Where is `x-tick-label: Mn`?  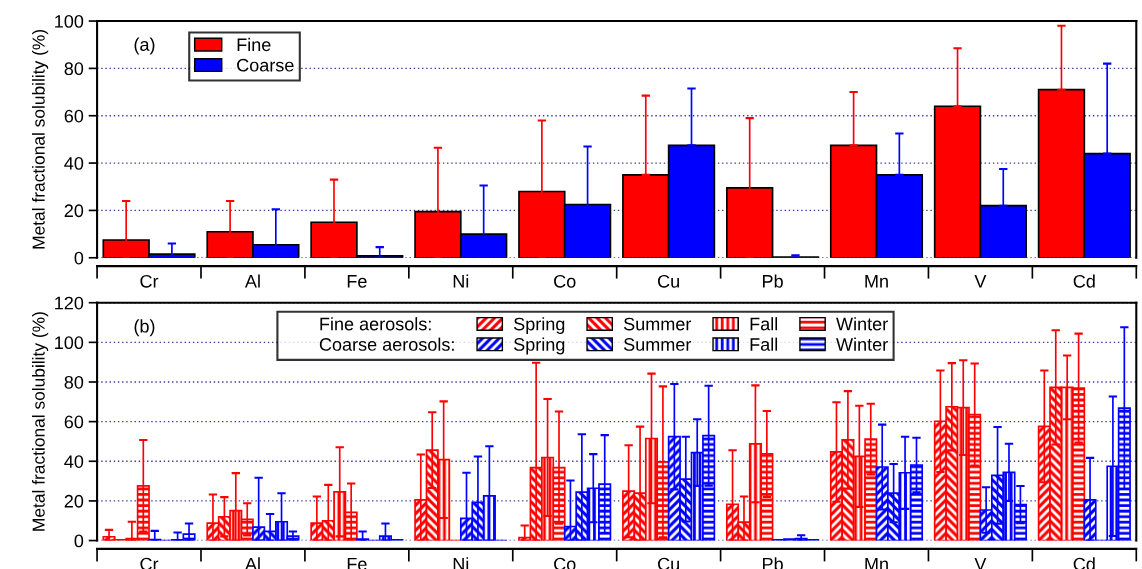 x-tick-label: Mn is located at coordinates (876, 281).